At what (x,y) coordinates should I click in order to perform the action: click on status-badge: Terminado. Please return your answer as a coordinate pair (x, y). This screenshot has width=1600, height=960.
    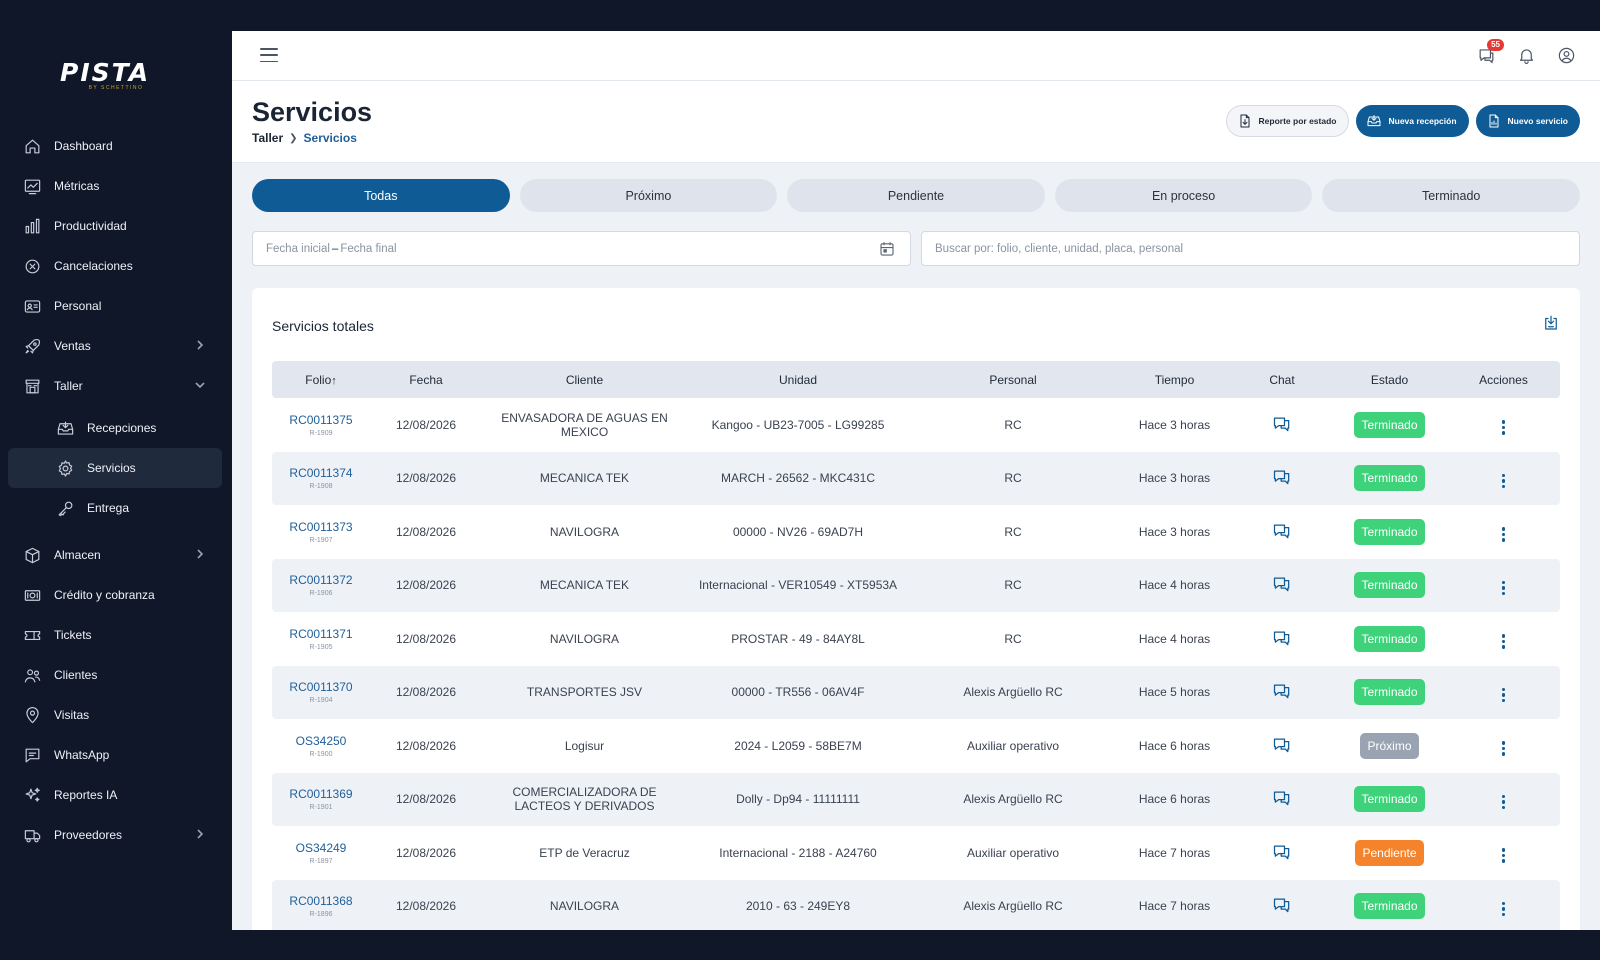
    Looking at the image, I should click on (1389, 478).